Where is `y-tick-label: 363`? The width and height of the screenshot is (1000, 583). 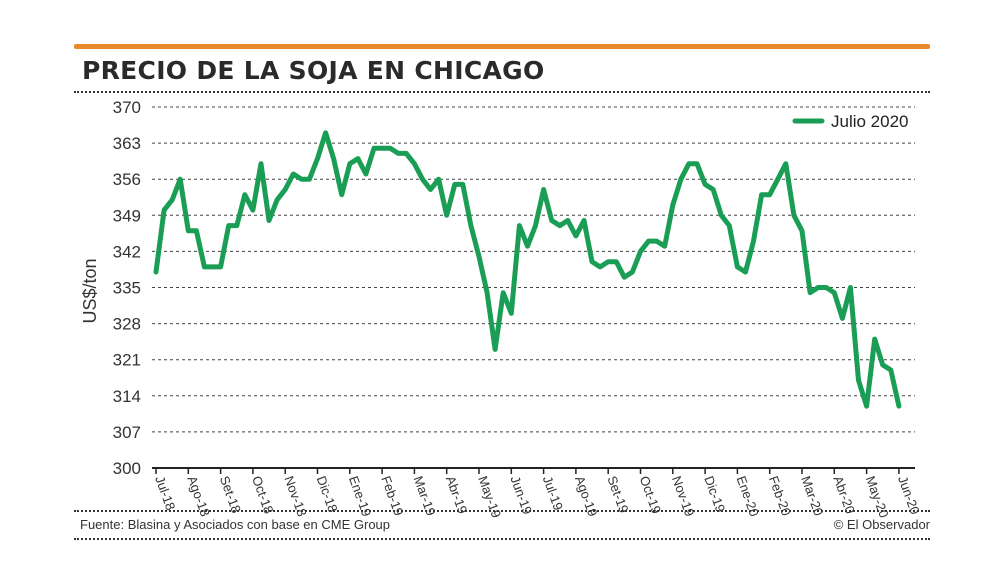 y-tick-label: 363 is located at coordinates (127, 143).